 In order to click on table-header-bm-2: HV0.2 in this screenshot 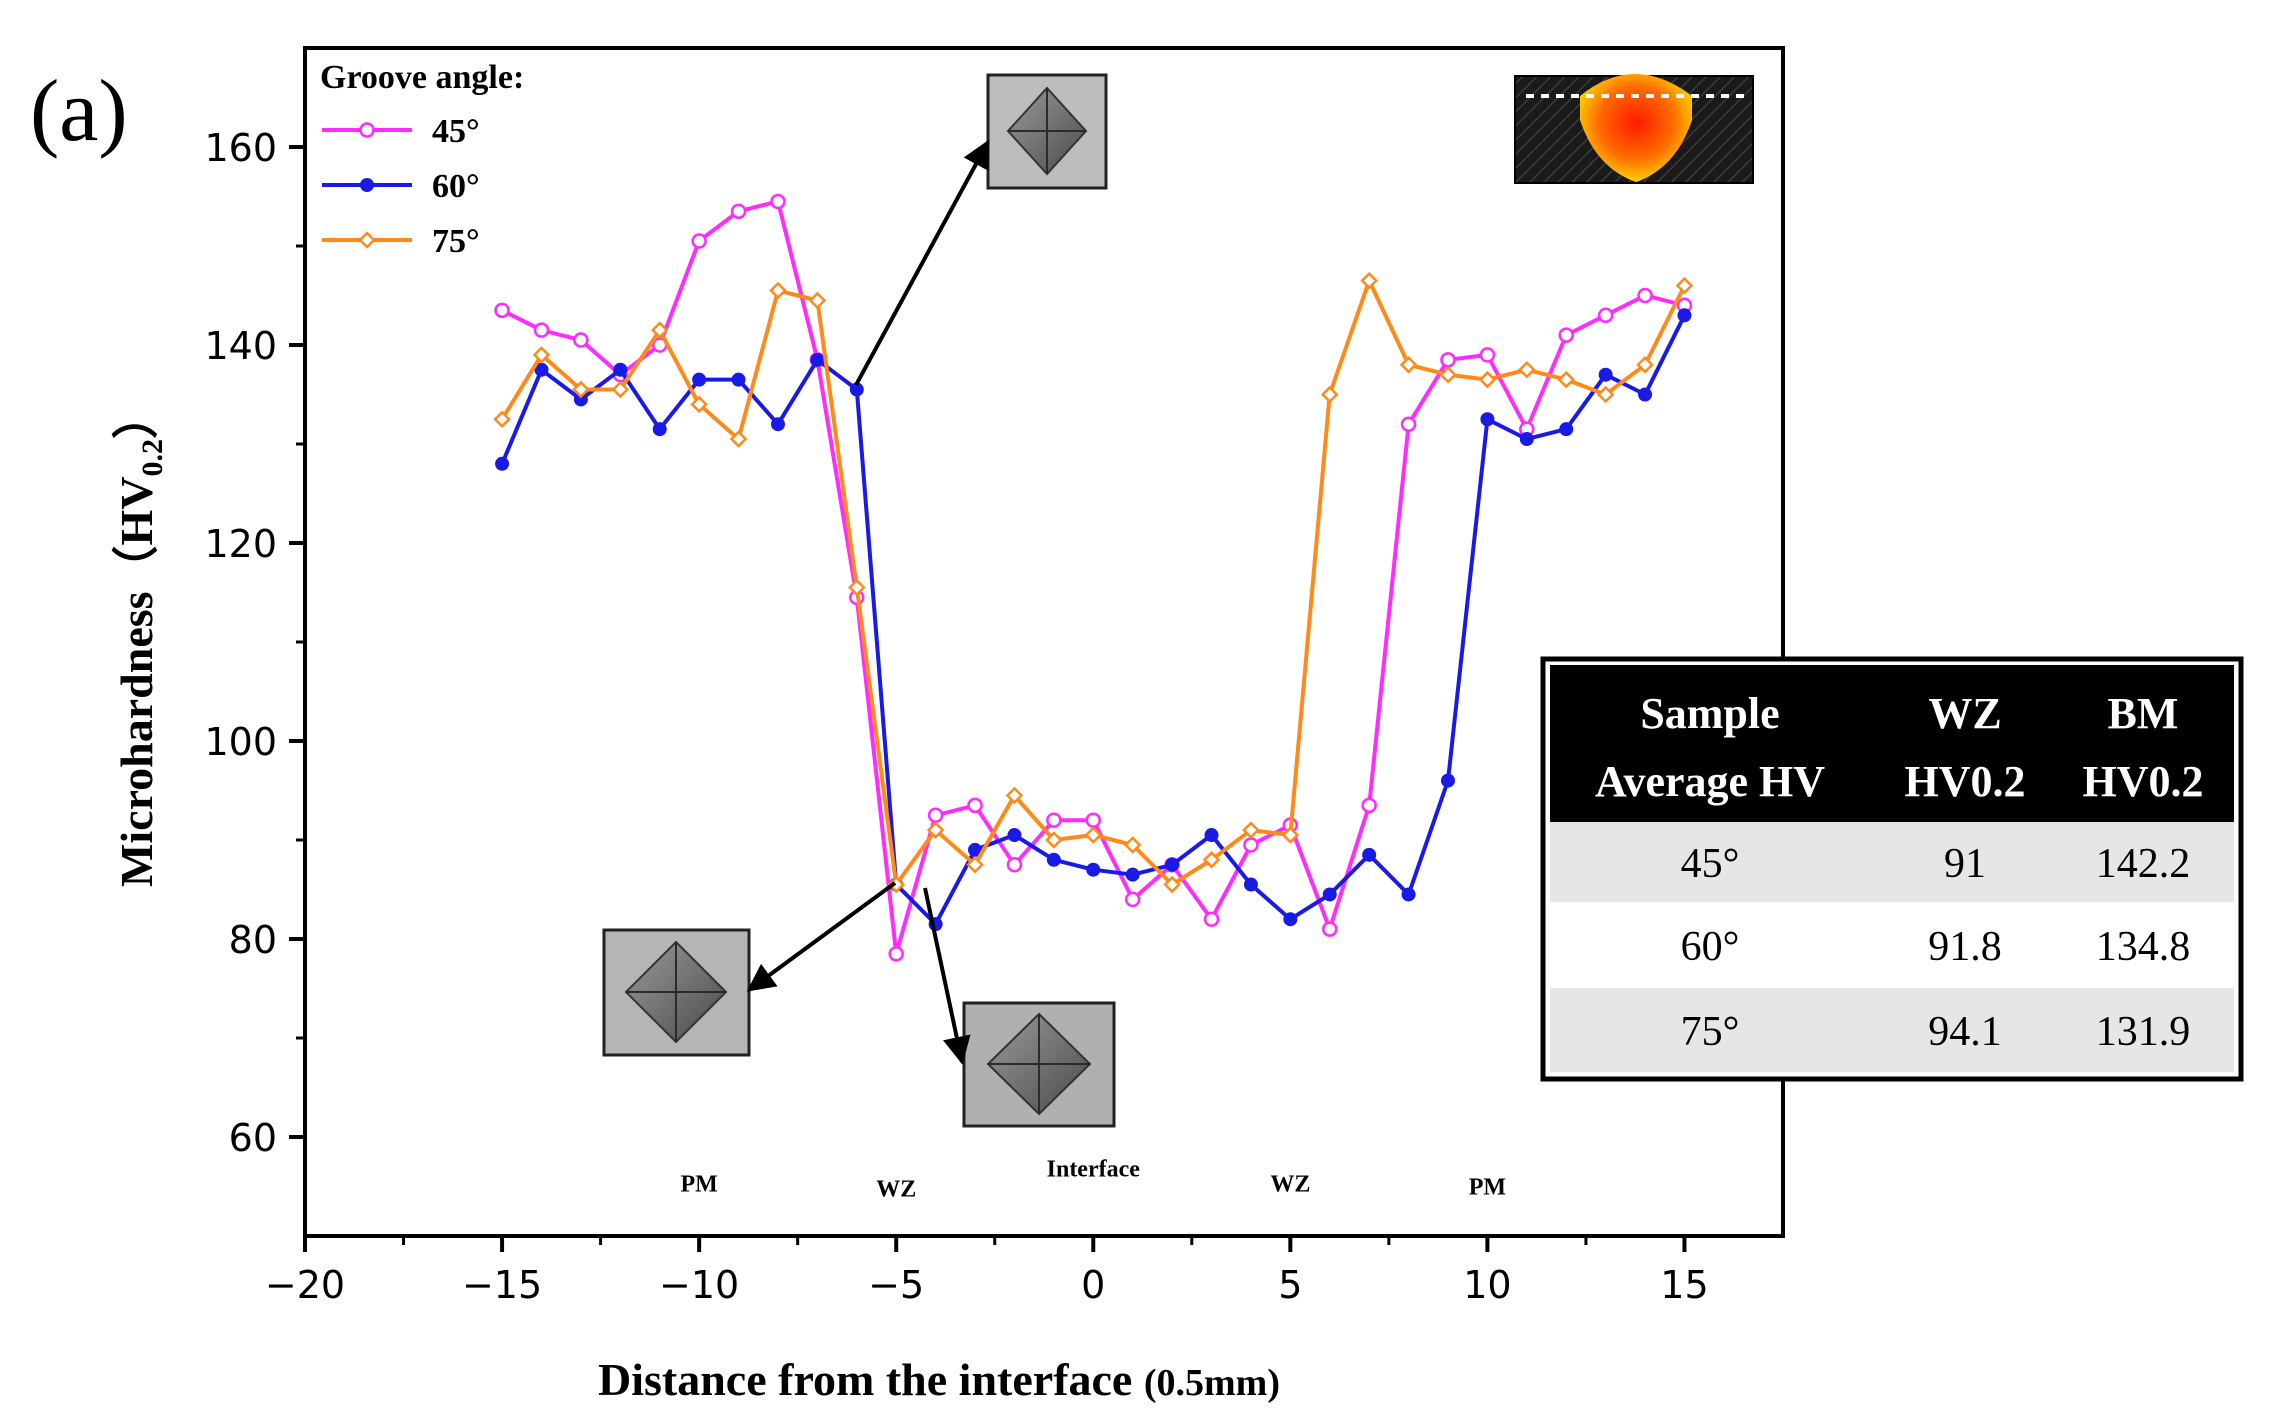, I will do `click(2143, 781)`.